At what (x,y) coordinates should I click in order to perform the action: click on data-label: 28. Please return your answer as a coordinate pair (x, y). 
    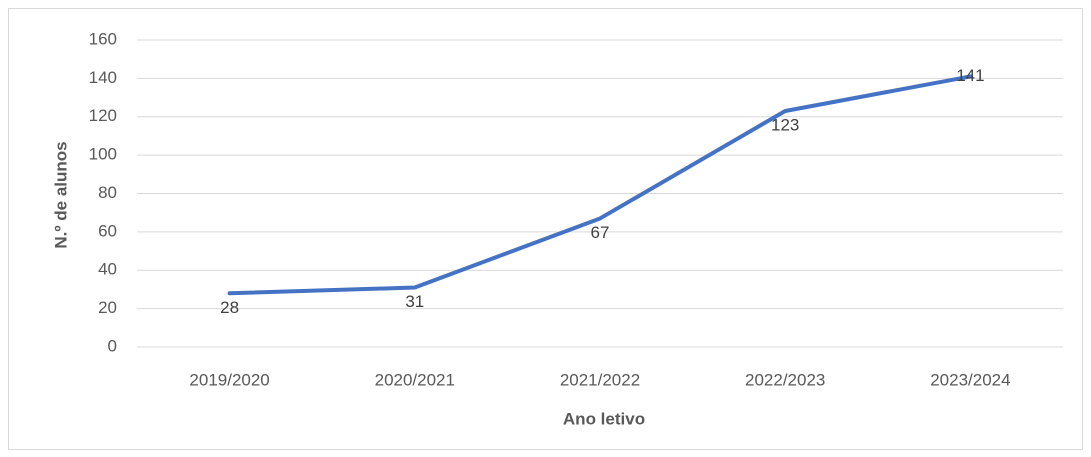
    Looking at the image, I should click on (229, 307).